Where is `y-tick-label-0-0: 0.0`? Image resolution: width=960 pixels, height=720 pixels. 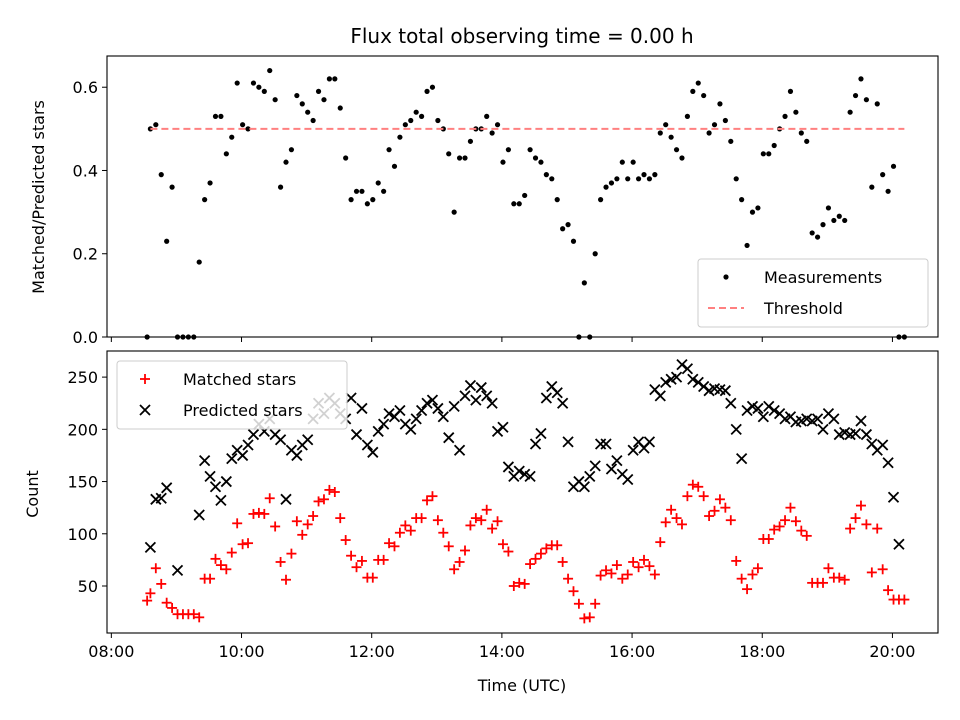 y-tick-label-0-0: 0.0 is located at coordinates (85, 337).